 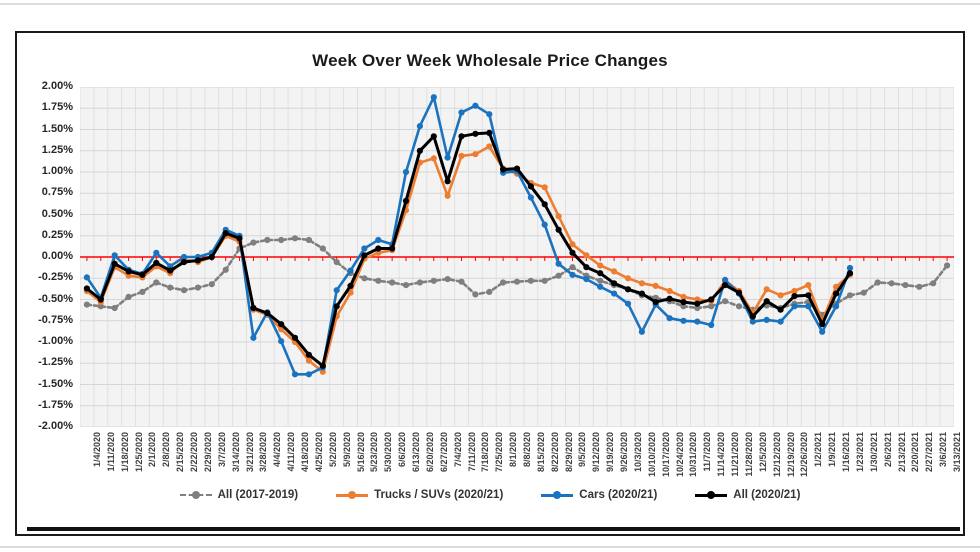 What do you see at coordinates (57, 149) in the screenshot?
I see `y-tick-label: 1.25%` at bounding box center [57, 149].